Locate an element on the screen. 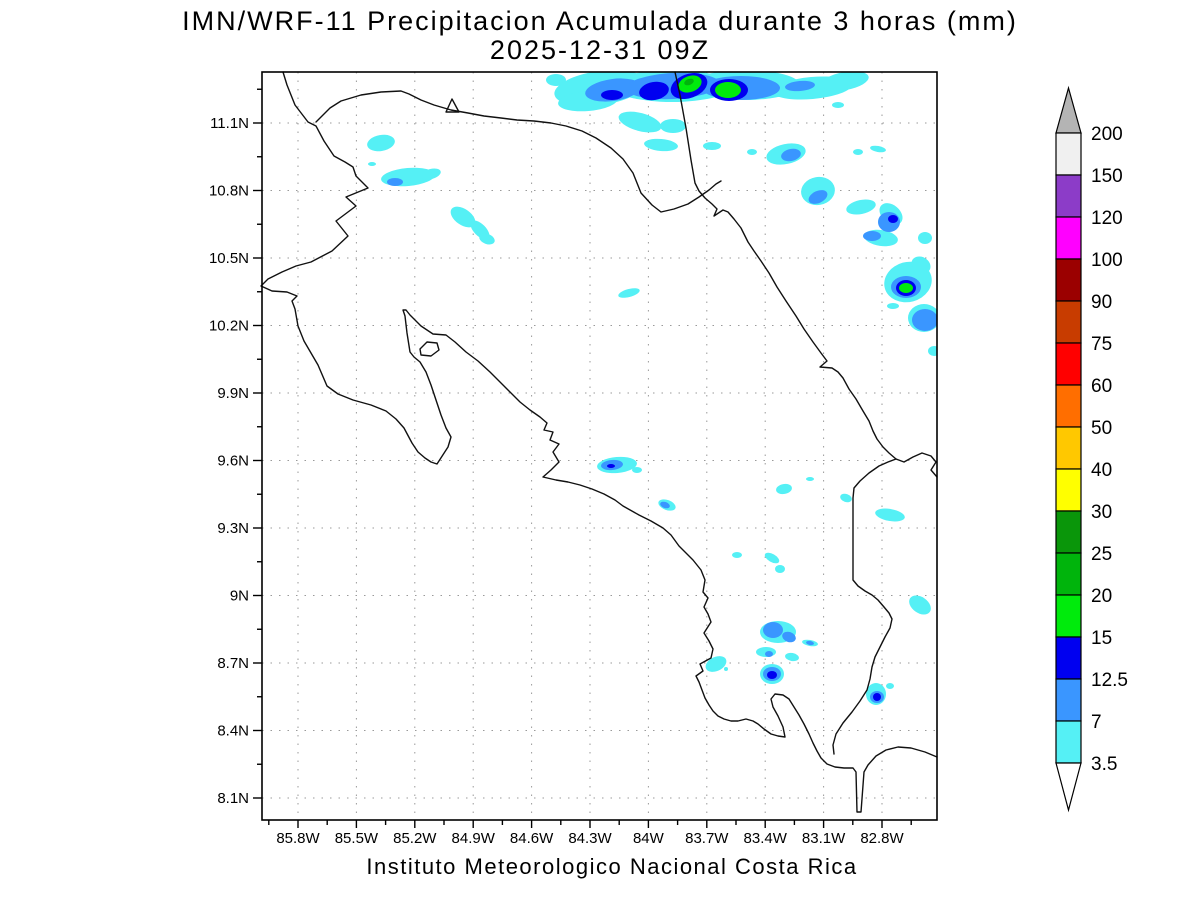 This screenshot has width=1200, height=900. caribbean-coastline is located at coordinates (806, 274).